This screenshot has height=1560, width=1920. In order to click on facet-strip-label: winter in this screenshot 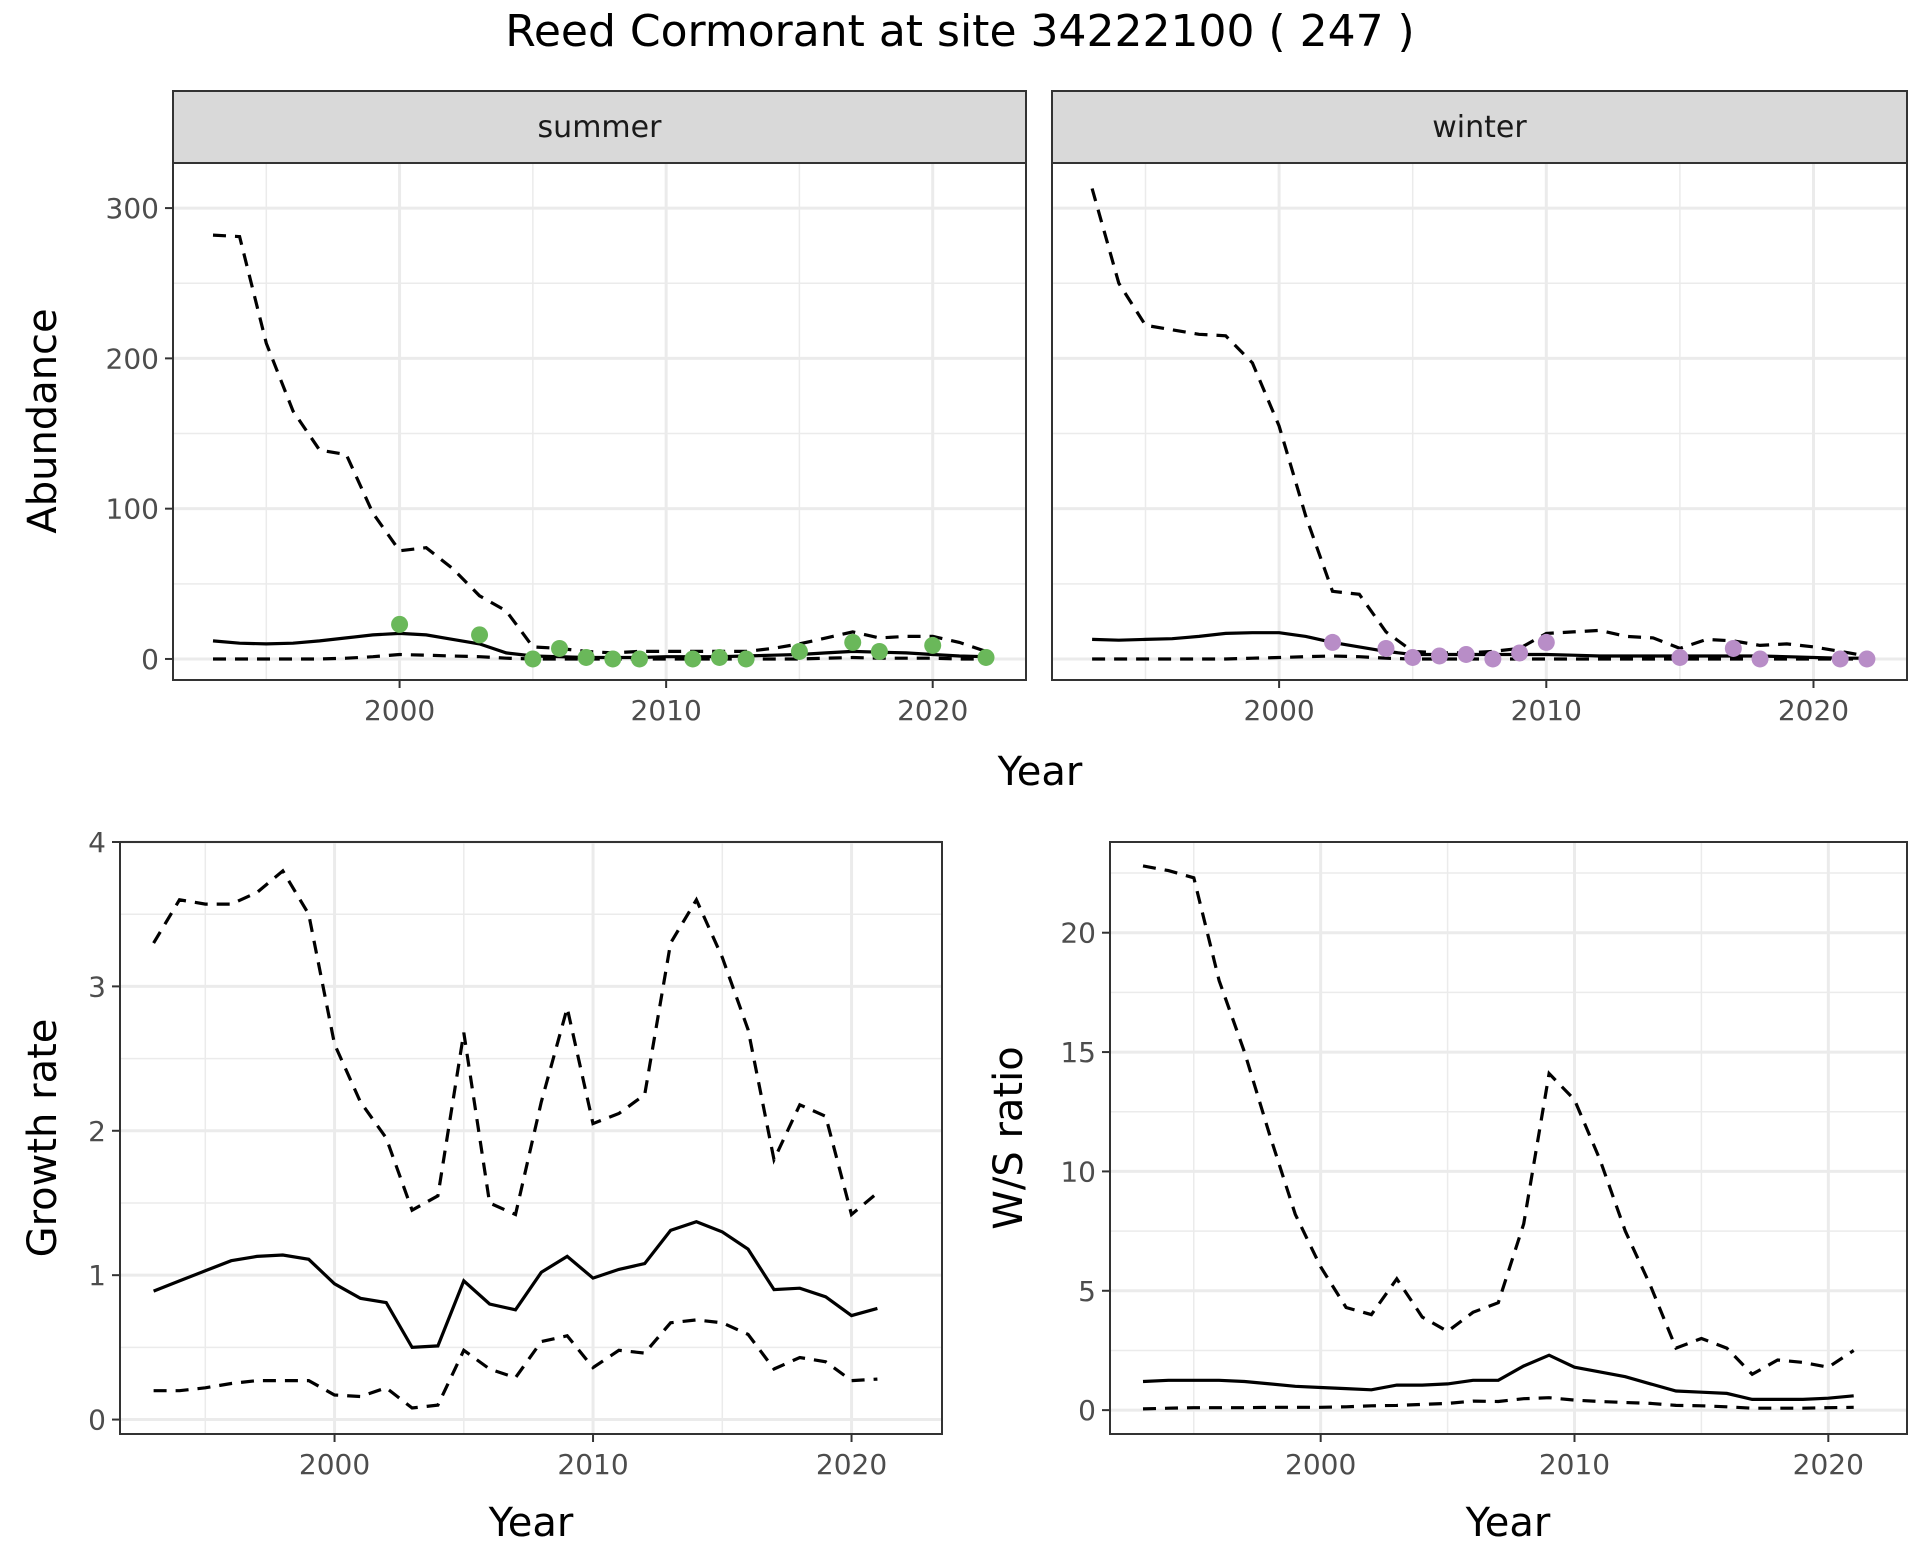, I will do `click(1479, 127)`.